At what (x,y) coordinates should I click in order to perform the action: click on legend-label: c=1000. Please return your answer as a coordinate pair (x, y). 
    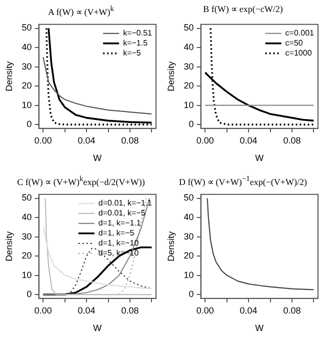
    Looking at the image, I should click on (298, 53).